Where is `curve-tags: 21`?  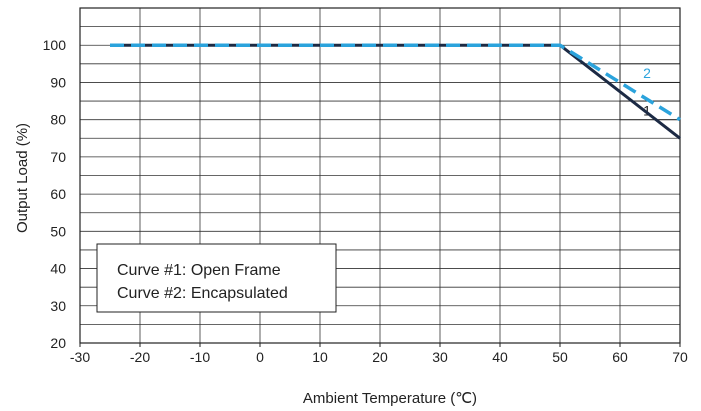
curve-tags: 21 is located at coordinates (650, 92).